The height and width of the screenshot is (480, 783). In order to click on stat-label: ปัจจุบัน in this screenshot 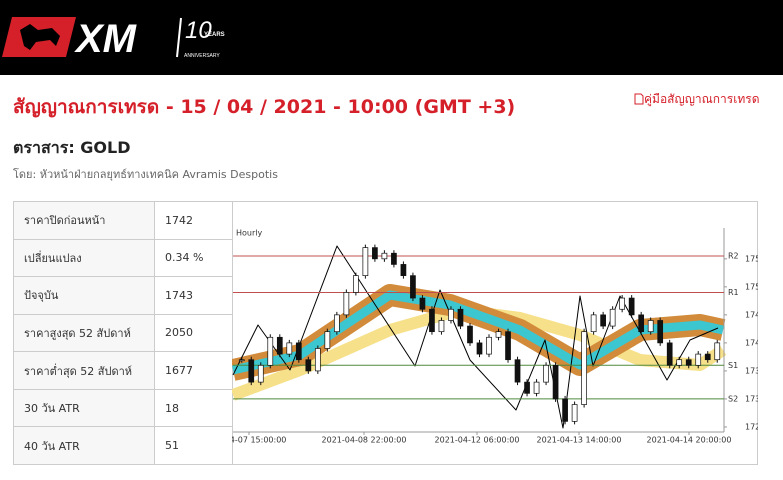, I will do `click(84, 295)`.